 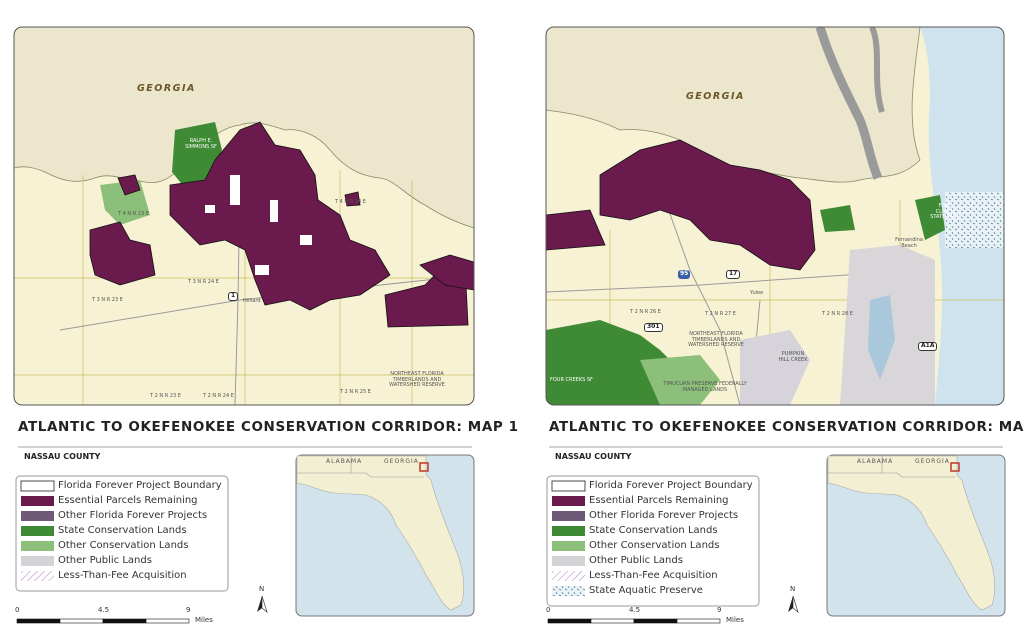 What do you see at coordinates (133, 214) in the screenshot?
I see `map-label: T 4 N R 23 E` at bounding box center [133, 214].